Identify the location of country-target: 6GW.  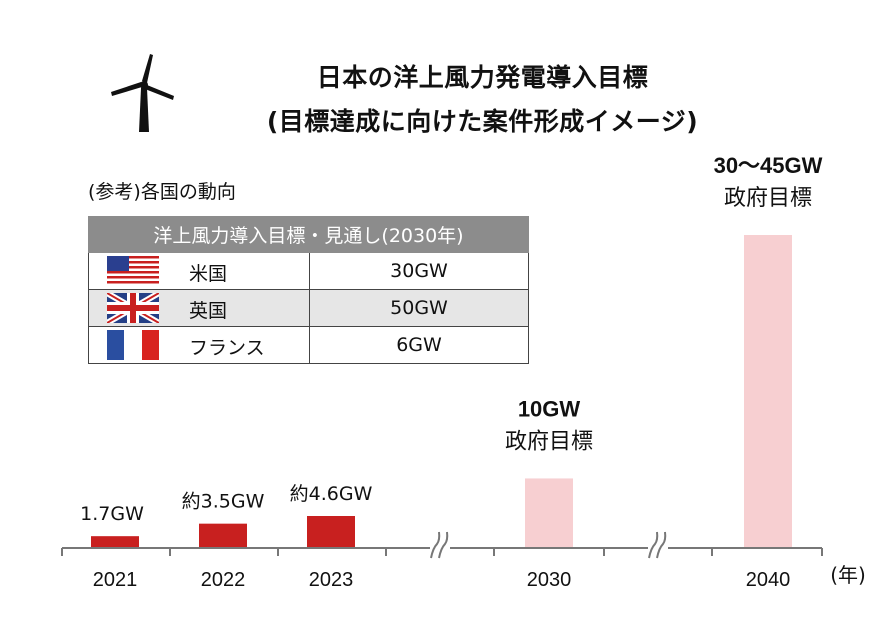
(419, 345).